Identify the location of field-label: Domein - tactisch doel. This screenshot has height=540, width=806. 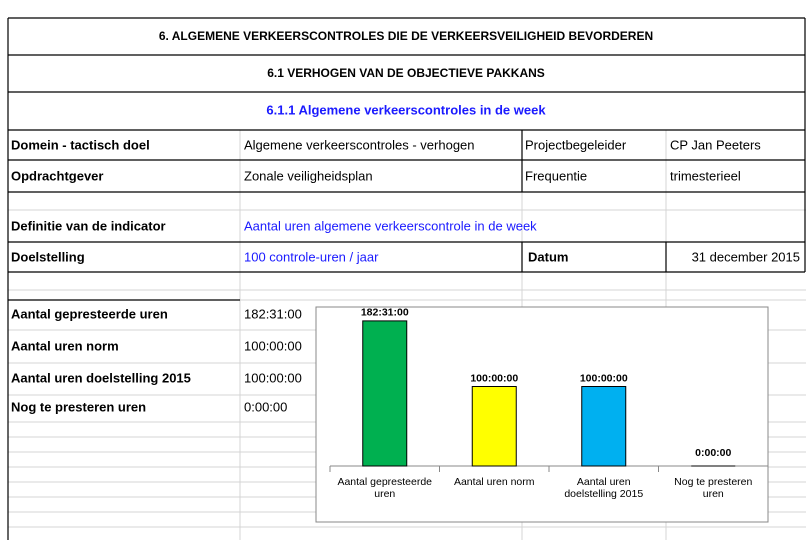
(80, 144).